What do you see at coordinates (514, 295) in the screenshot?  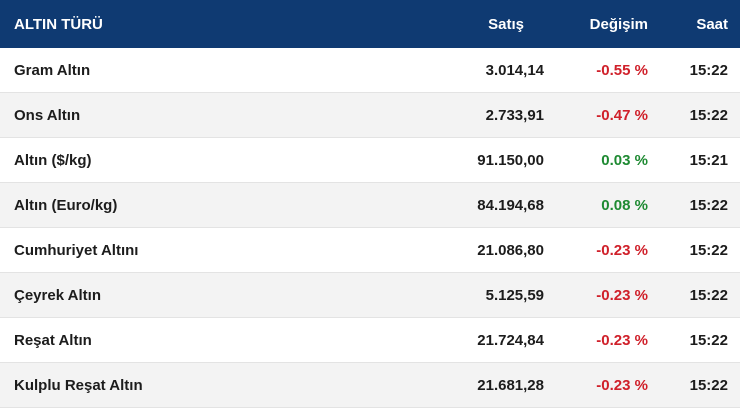 I see `gold-price: 5.125,59` at bounding box center [514, 295].